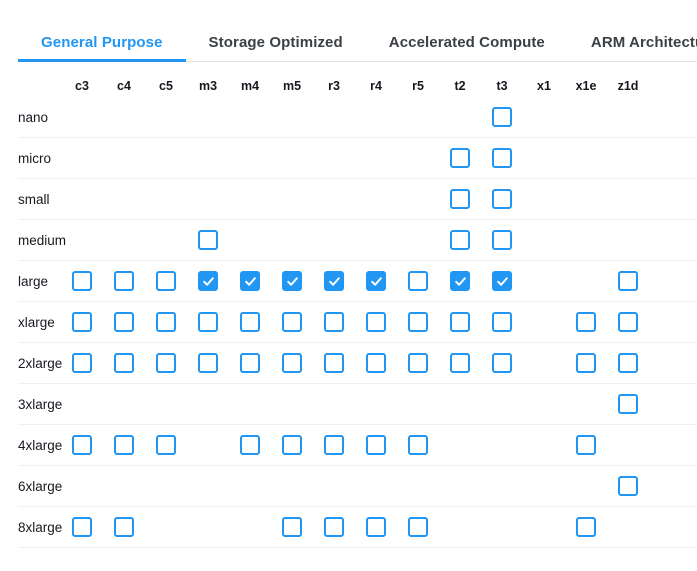  I want to click on checkbox-2xlarge-x1e, so click(586, 363).